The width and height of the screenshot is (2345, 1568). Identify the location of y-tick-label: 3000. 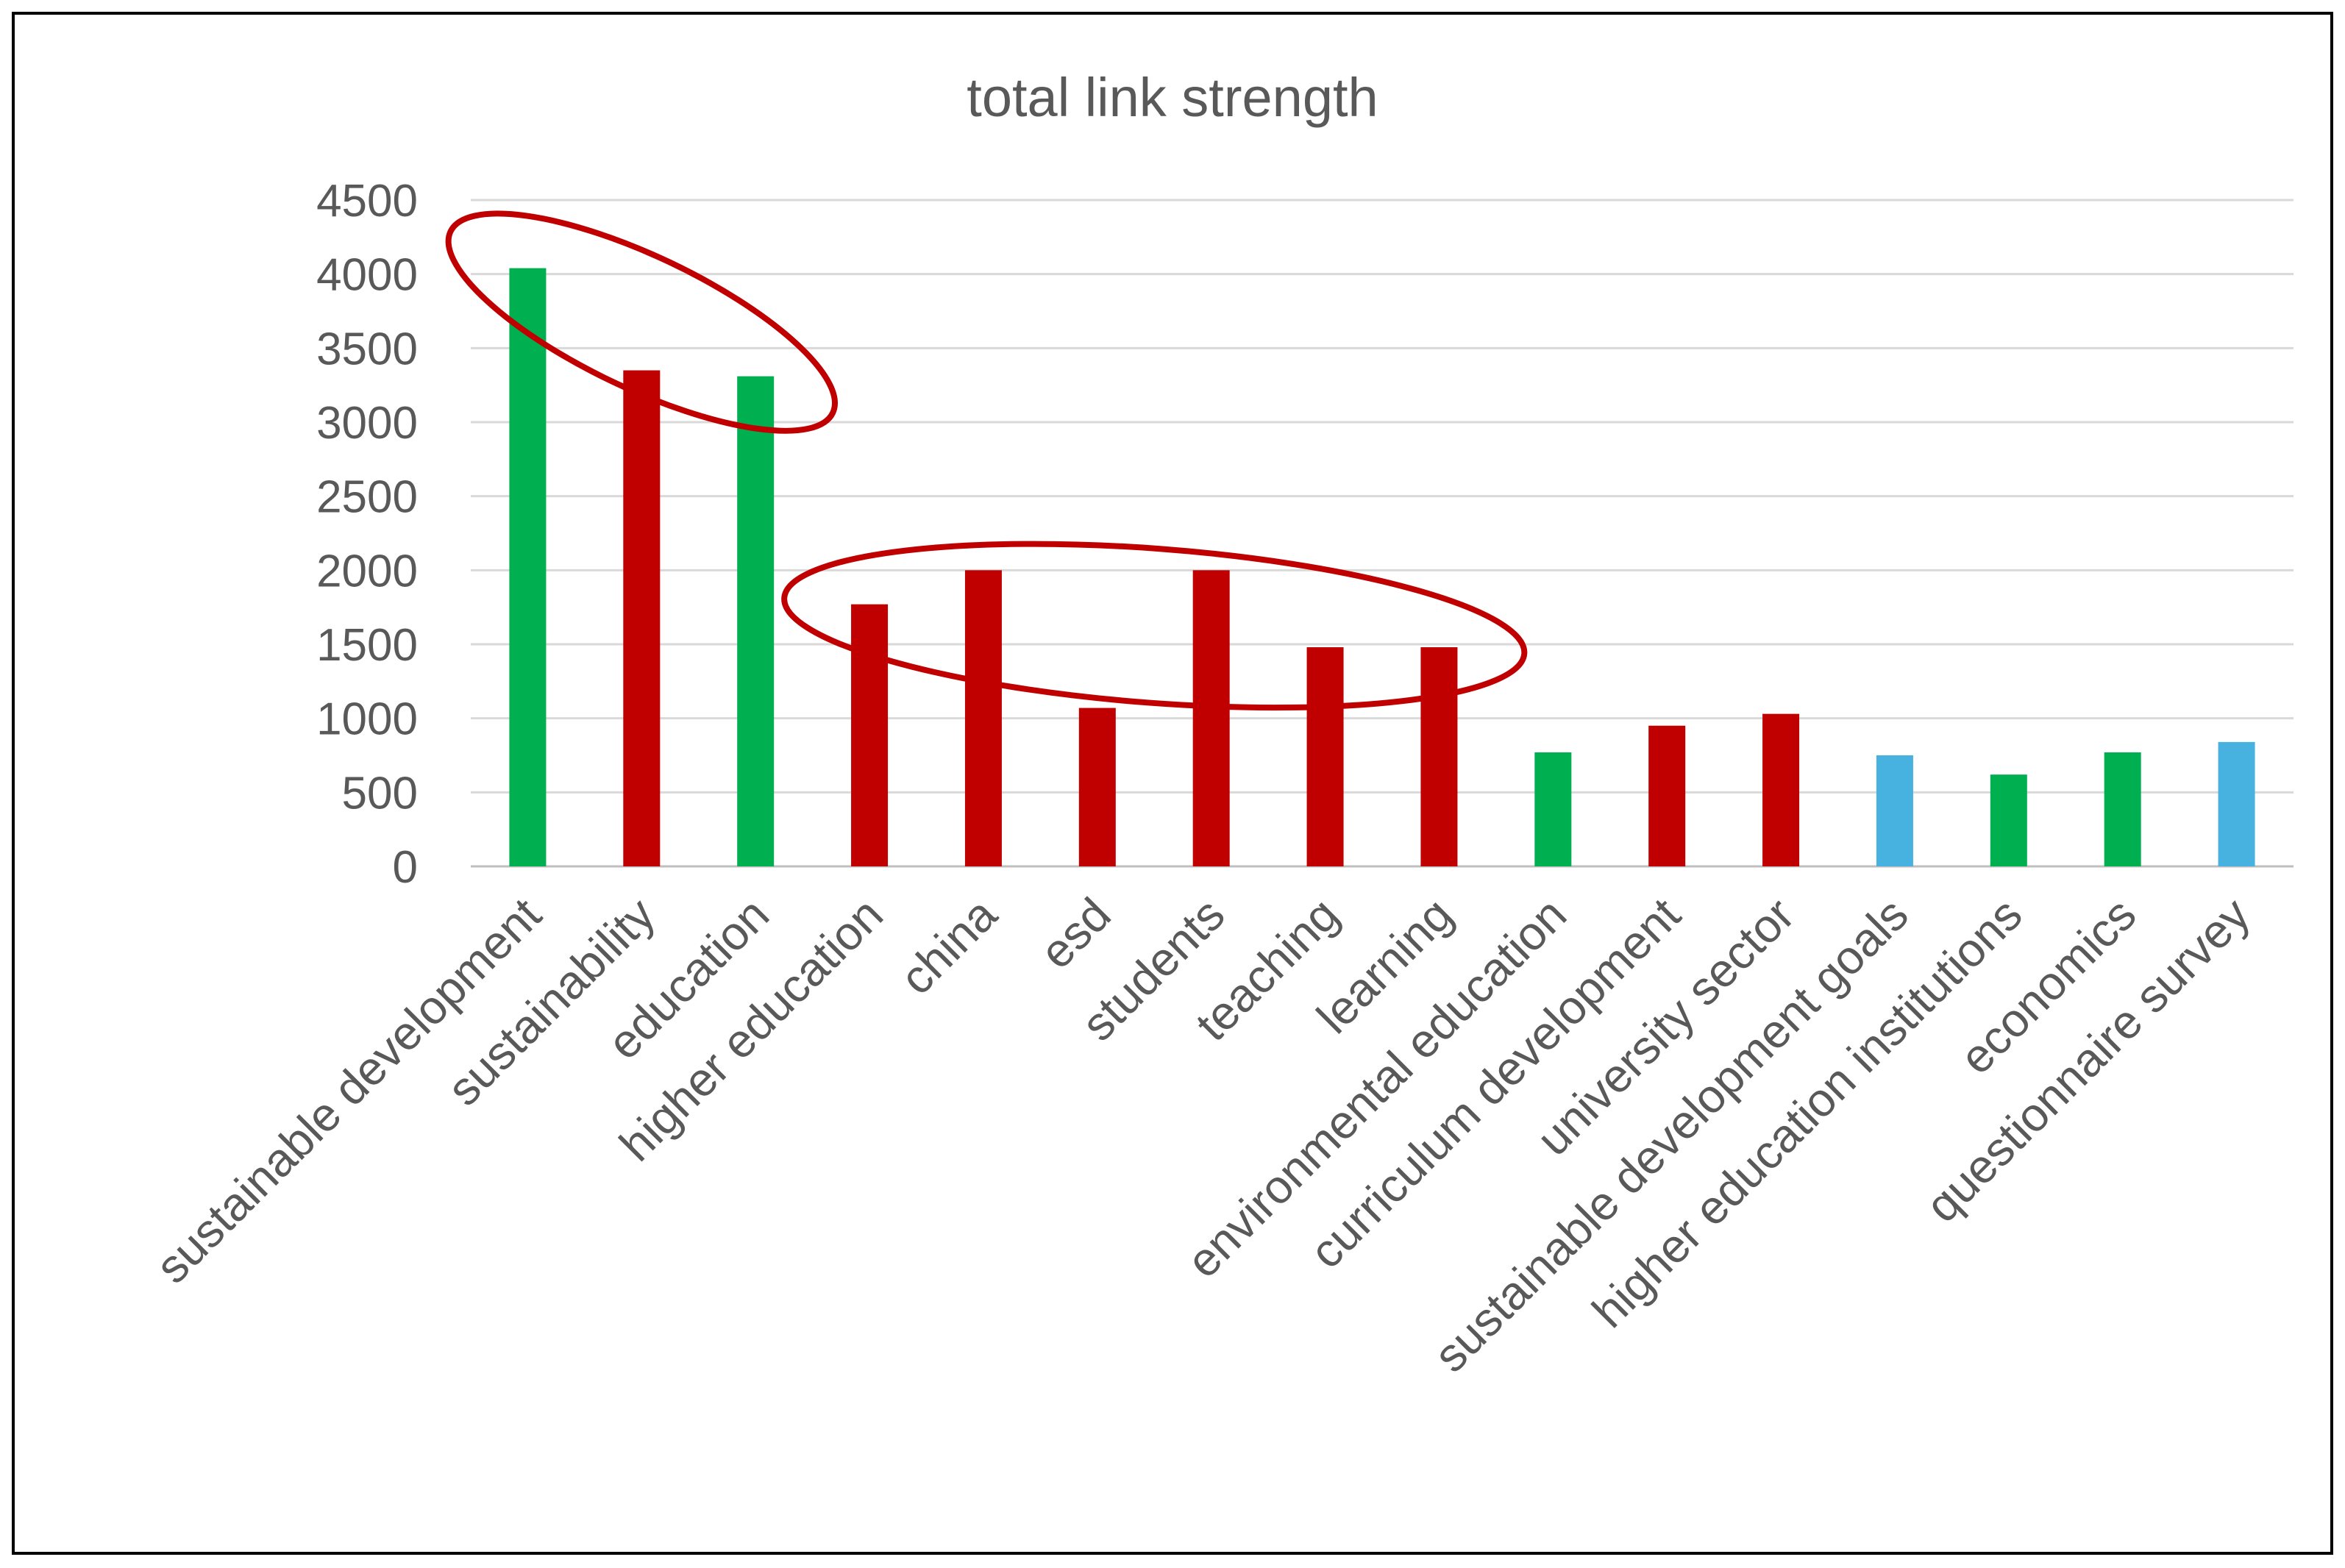
(367, 423).